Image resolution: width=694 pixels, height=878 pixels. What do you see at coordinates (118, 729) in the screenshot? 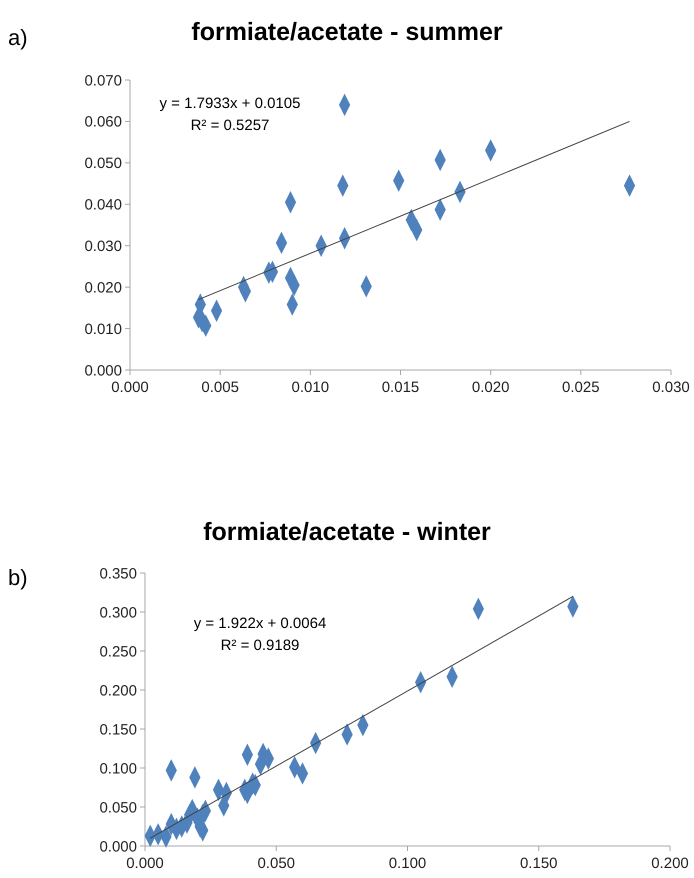
I see `y-tick-label: 0.150` at bounding box center [118, 729].